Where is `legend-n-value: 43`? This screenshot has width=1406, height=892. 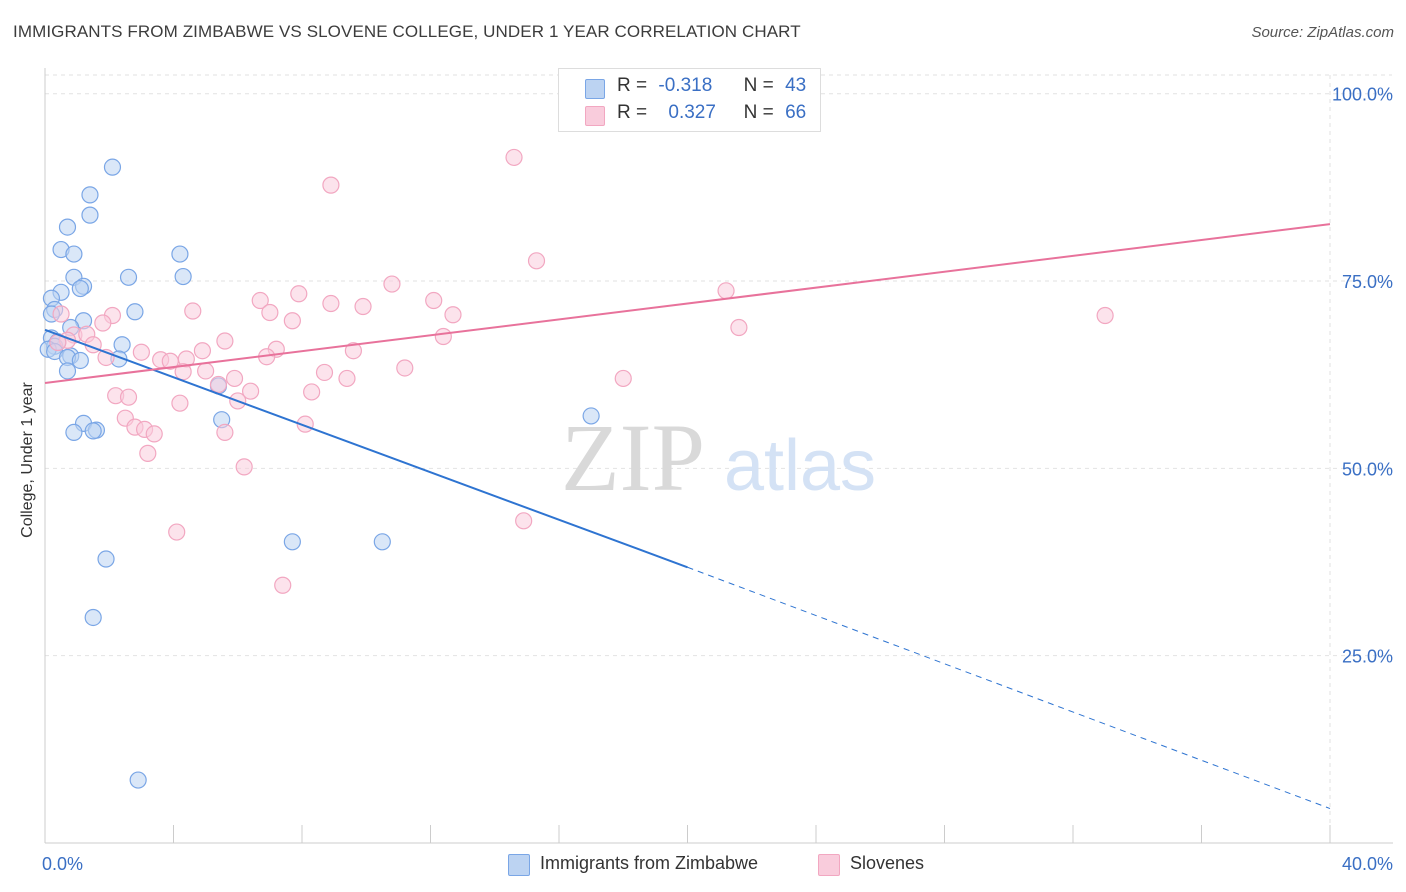
legend-n-value: 43 is located at coordinates (796, 85).